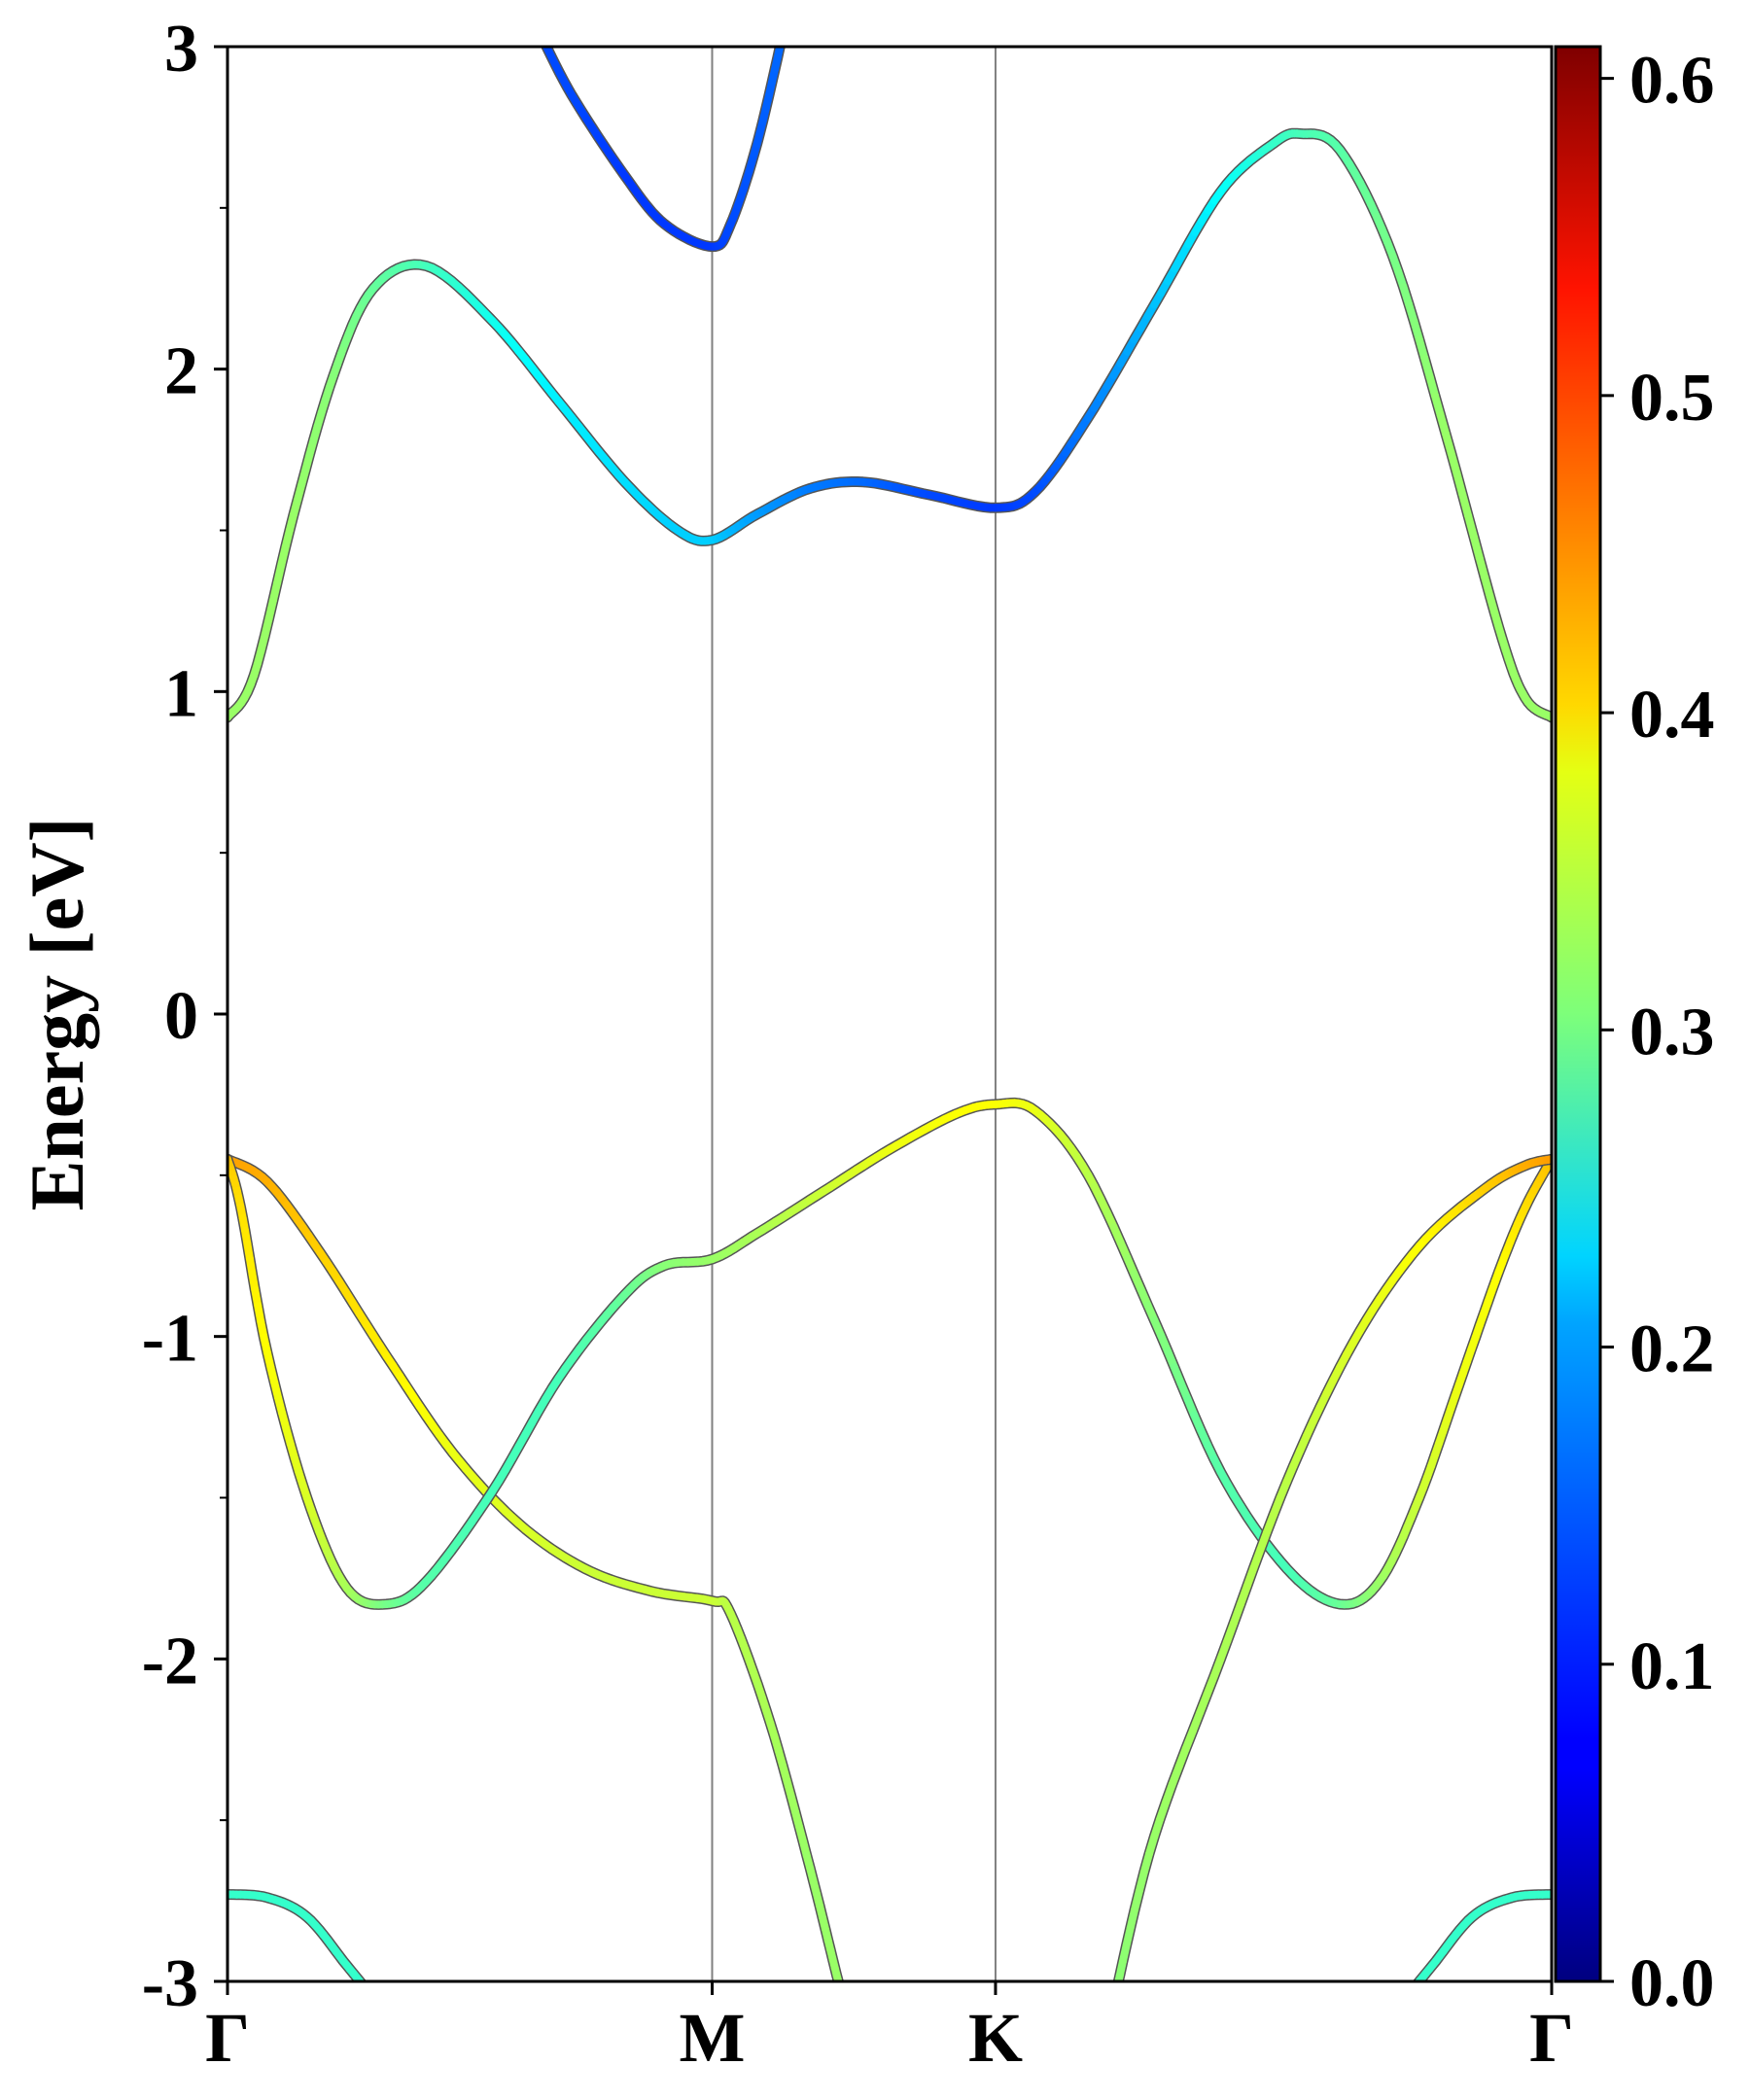  What do you see at coordinates (995, 2038) in the screenshot?
I see `x-tick-label: K` at bounding box center [995, 2038].